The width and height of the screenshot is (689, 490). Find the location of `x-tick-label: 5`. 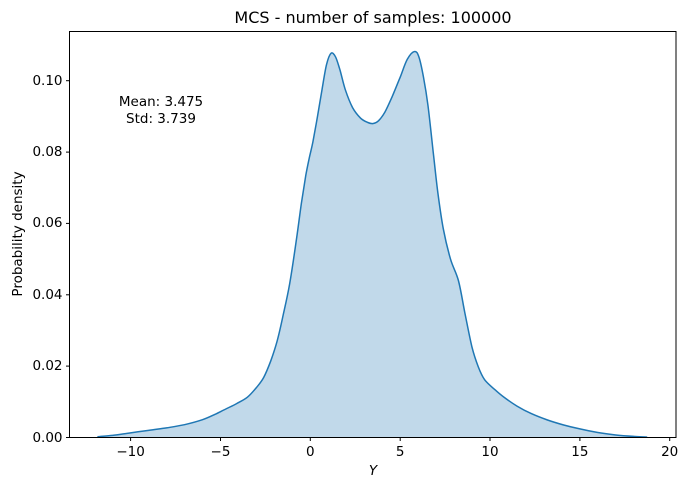

x-tick-label: 5 is located at coordinates (400, 452).